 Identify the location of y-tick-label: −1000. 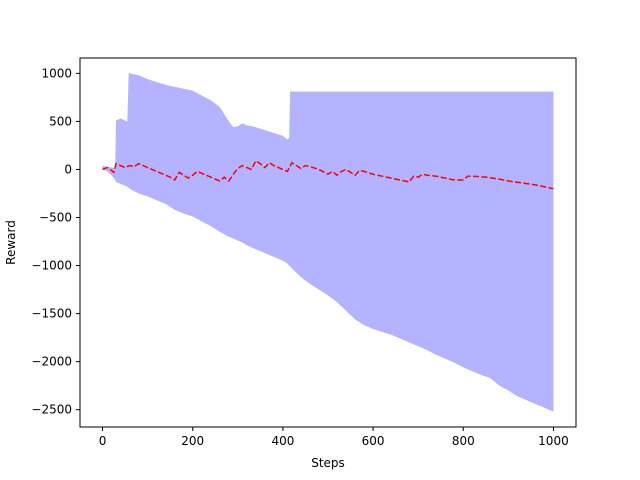
(51, 266).